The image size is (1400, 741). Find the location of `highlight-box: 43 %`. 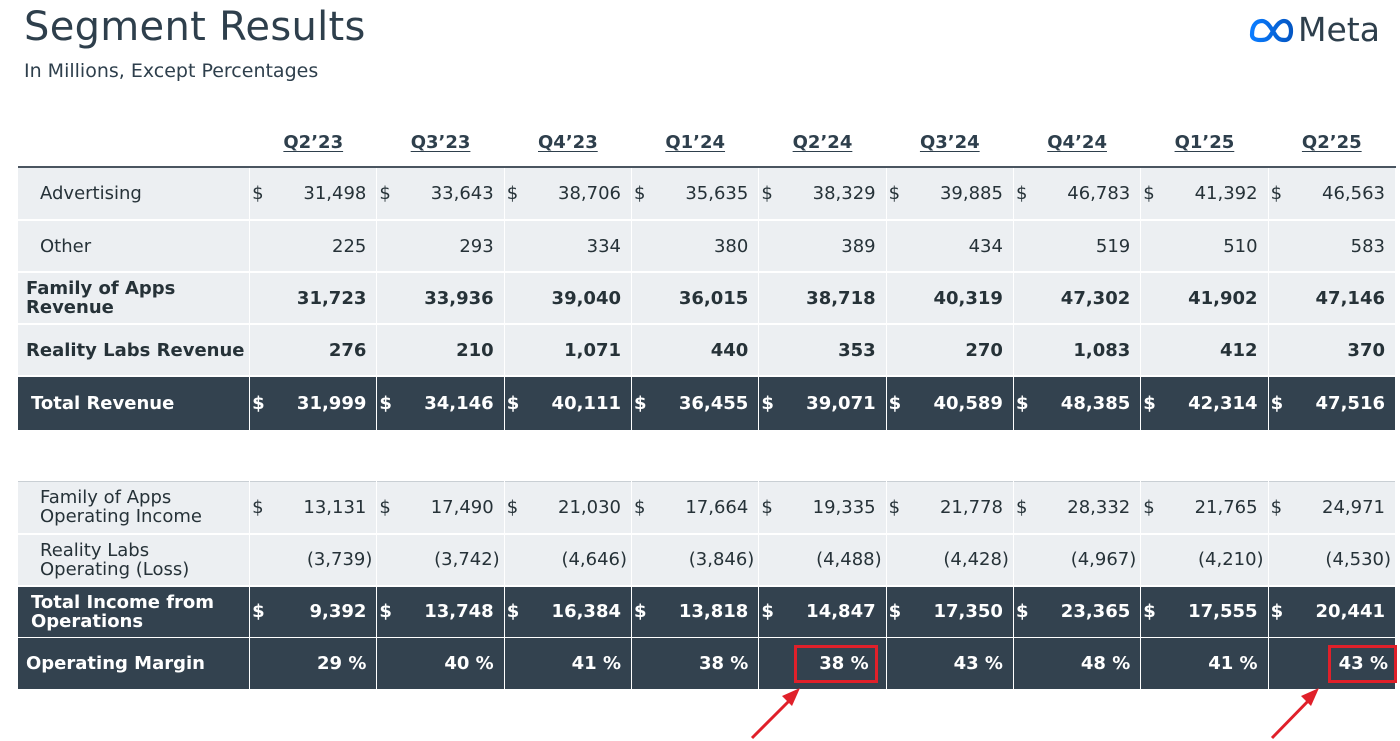

highlight-box: 43 % is located at coordinates (1362, 663).